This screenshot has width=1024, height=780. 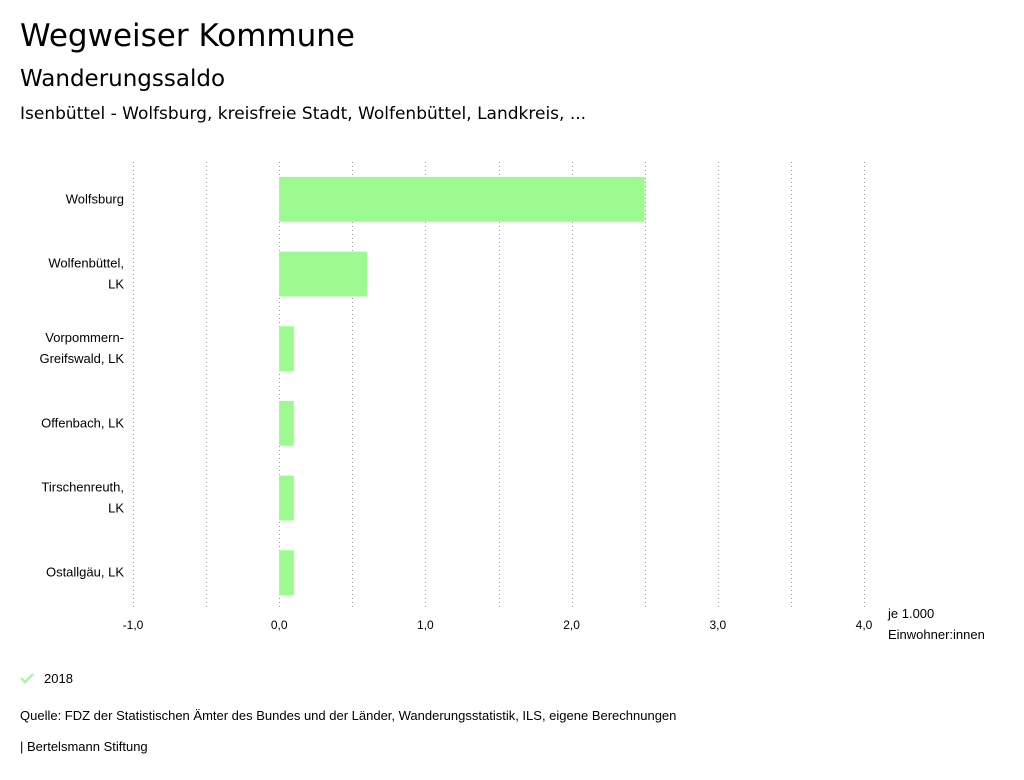 I want to click on category-label: Wolfsburg, so click(x=95, y=198).